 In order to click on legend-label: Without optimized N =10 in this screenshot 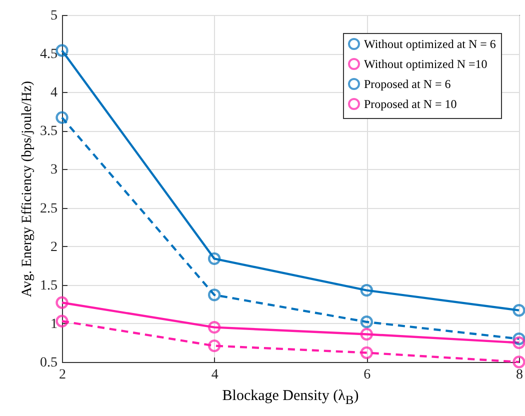, I will do `click(426, 64)`.